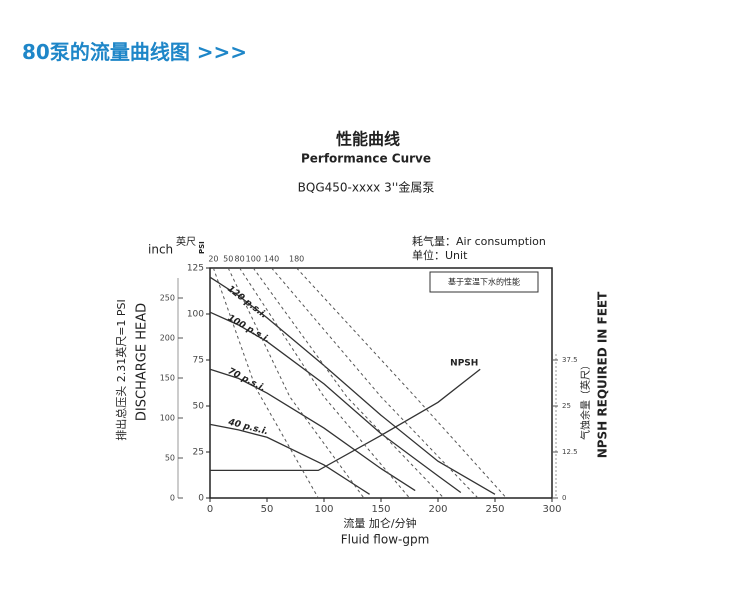 The image size is (750, 604). I want to click on y-tick-label: 125, so click(195, 269).